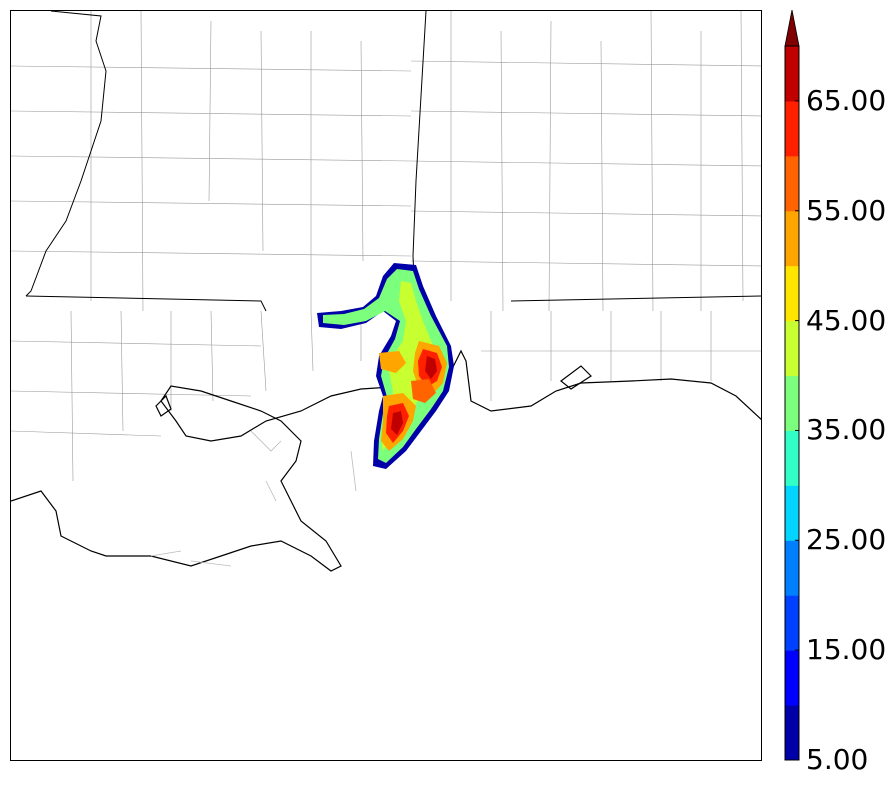 This screenshot has height=785, width=894. I want to click on colorbar-tick-label: 15.00, so click(846, 650).